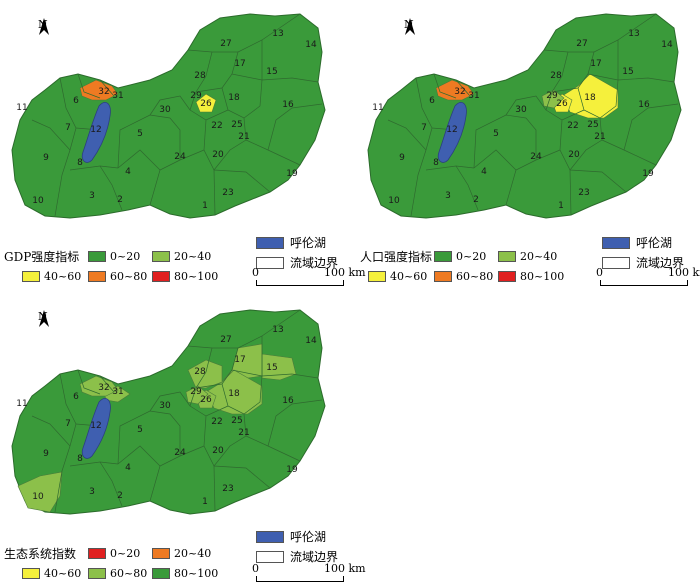 The image size is (700, 587). I want to click on region-label-30: 30, so click(165, 406).